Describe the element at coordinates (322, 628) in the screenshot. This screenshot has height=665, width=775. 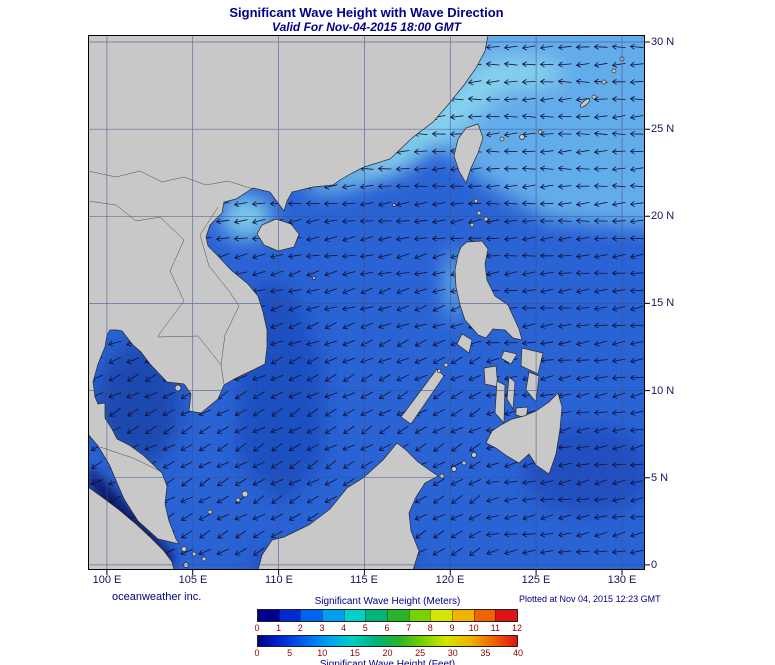
I see `meters-tick: 3` at that location.